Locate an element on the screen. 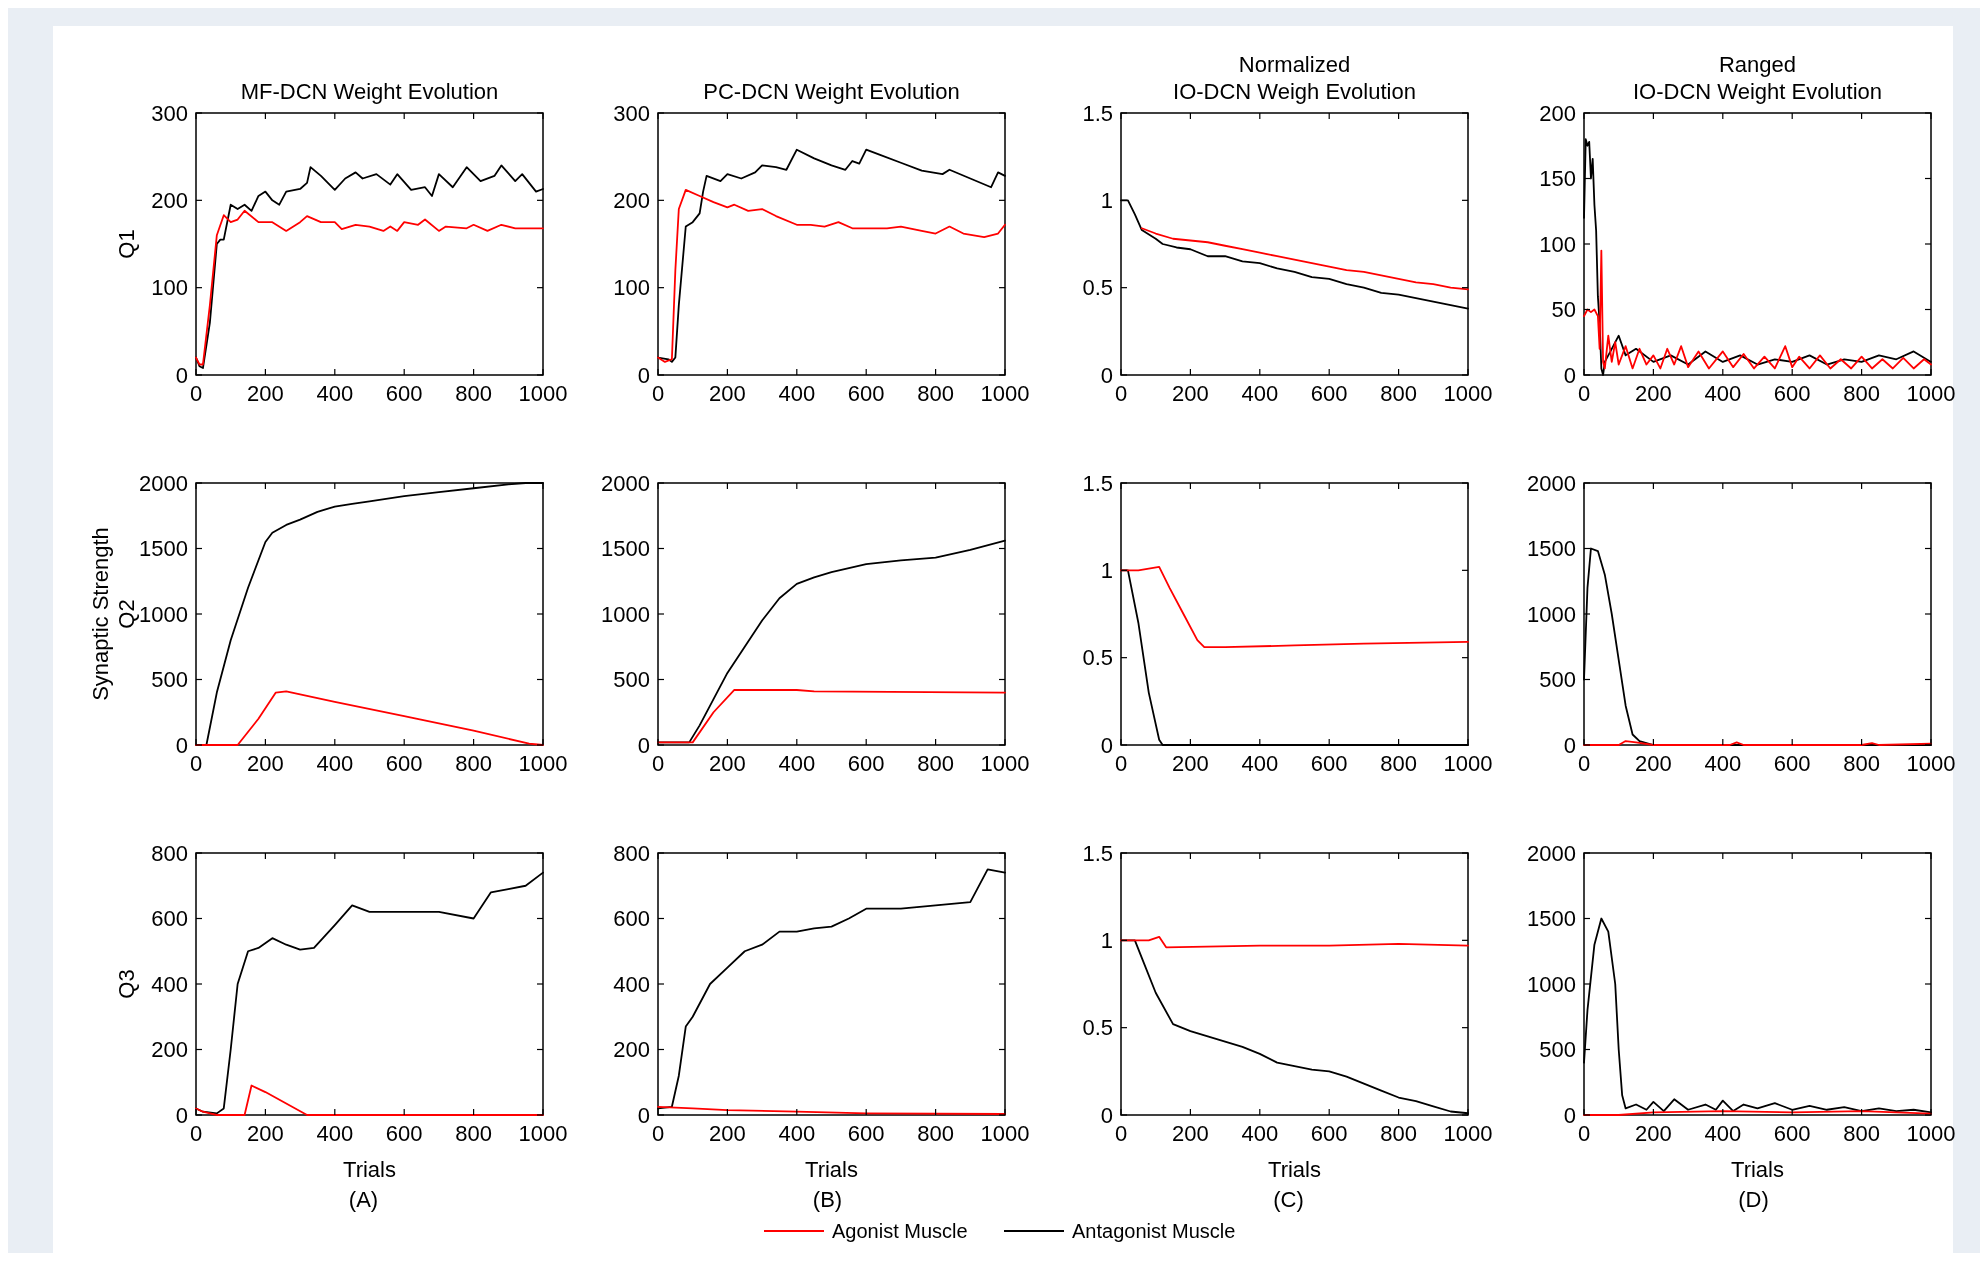 The image size is (1988, 1261). y-axis-title: Q1 is located at coordinates (126, 244).